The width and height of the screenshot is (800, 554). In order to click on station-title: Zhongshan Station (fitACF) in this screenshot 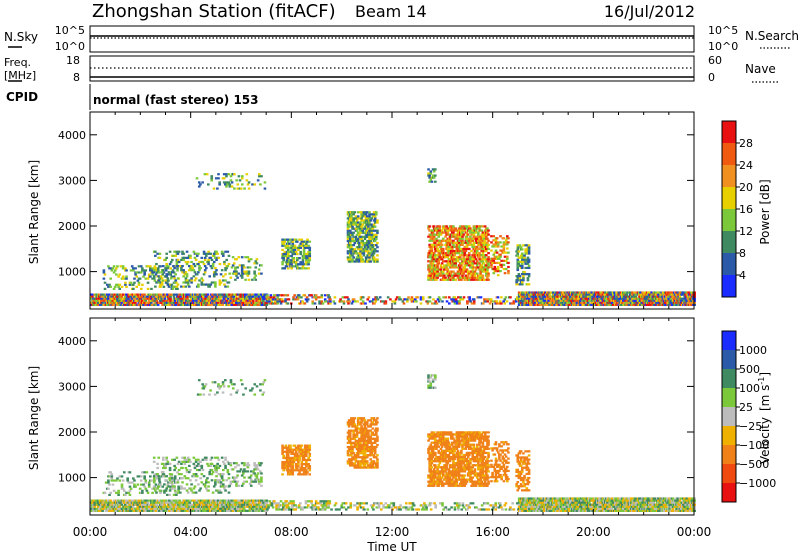, I will do `click(214, 11)`.